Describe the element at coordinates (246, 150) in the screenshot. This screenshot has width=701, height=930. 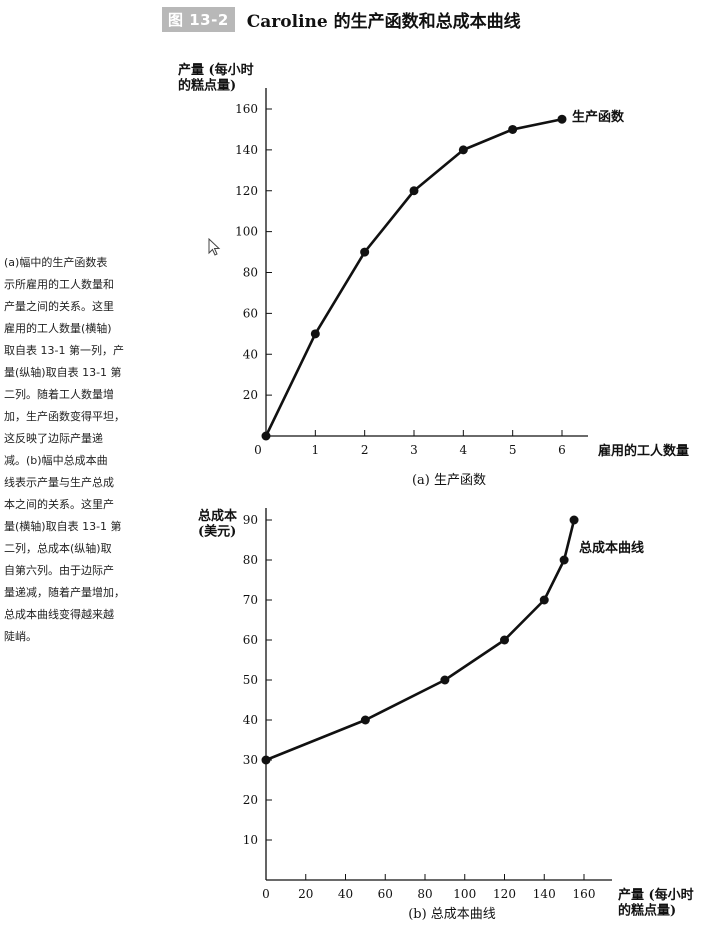
I see `charta-y-tick-label: 140` at that location.